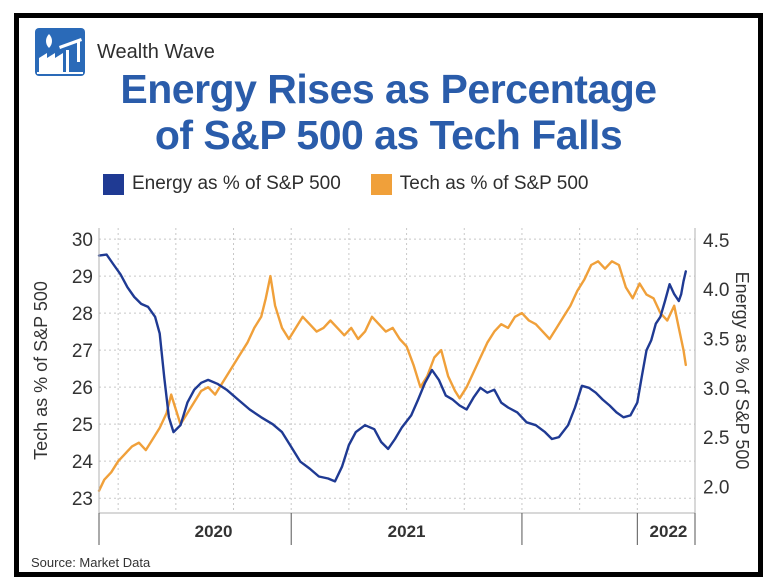  Describe the element at coordinates (716, 339) in the screenshot. I see `right-tick-label: 3.5` at that location.